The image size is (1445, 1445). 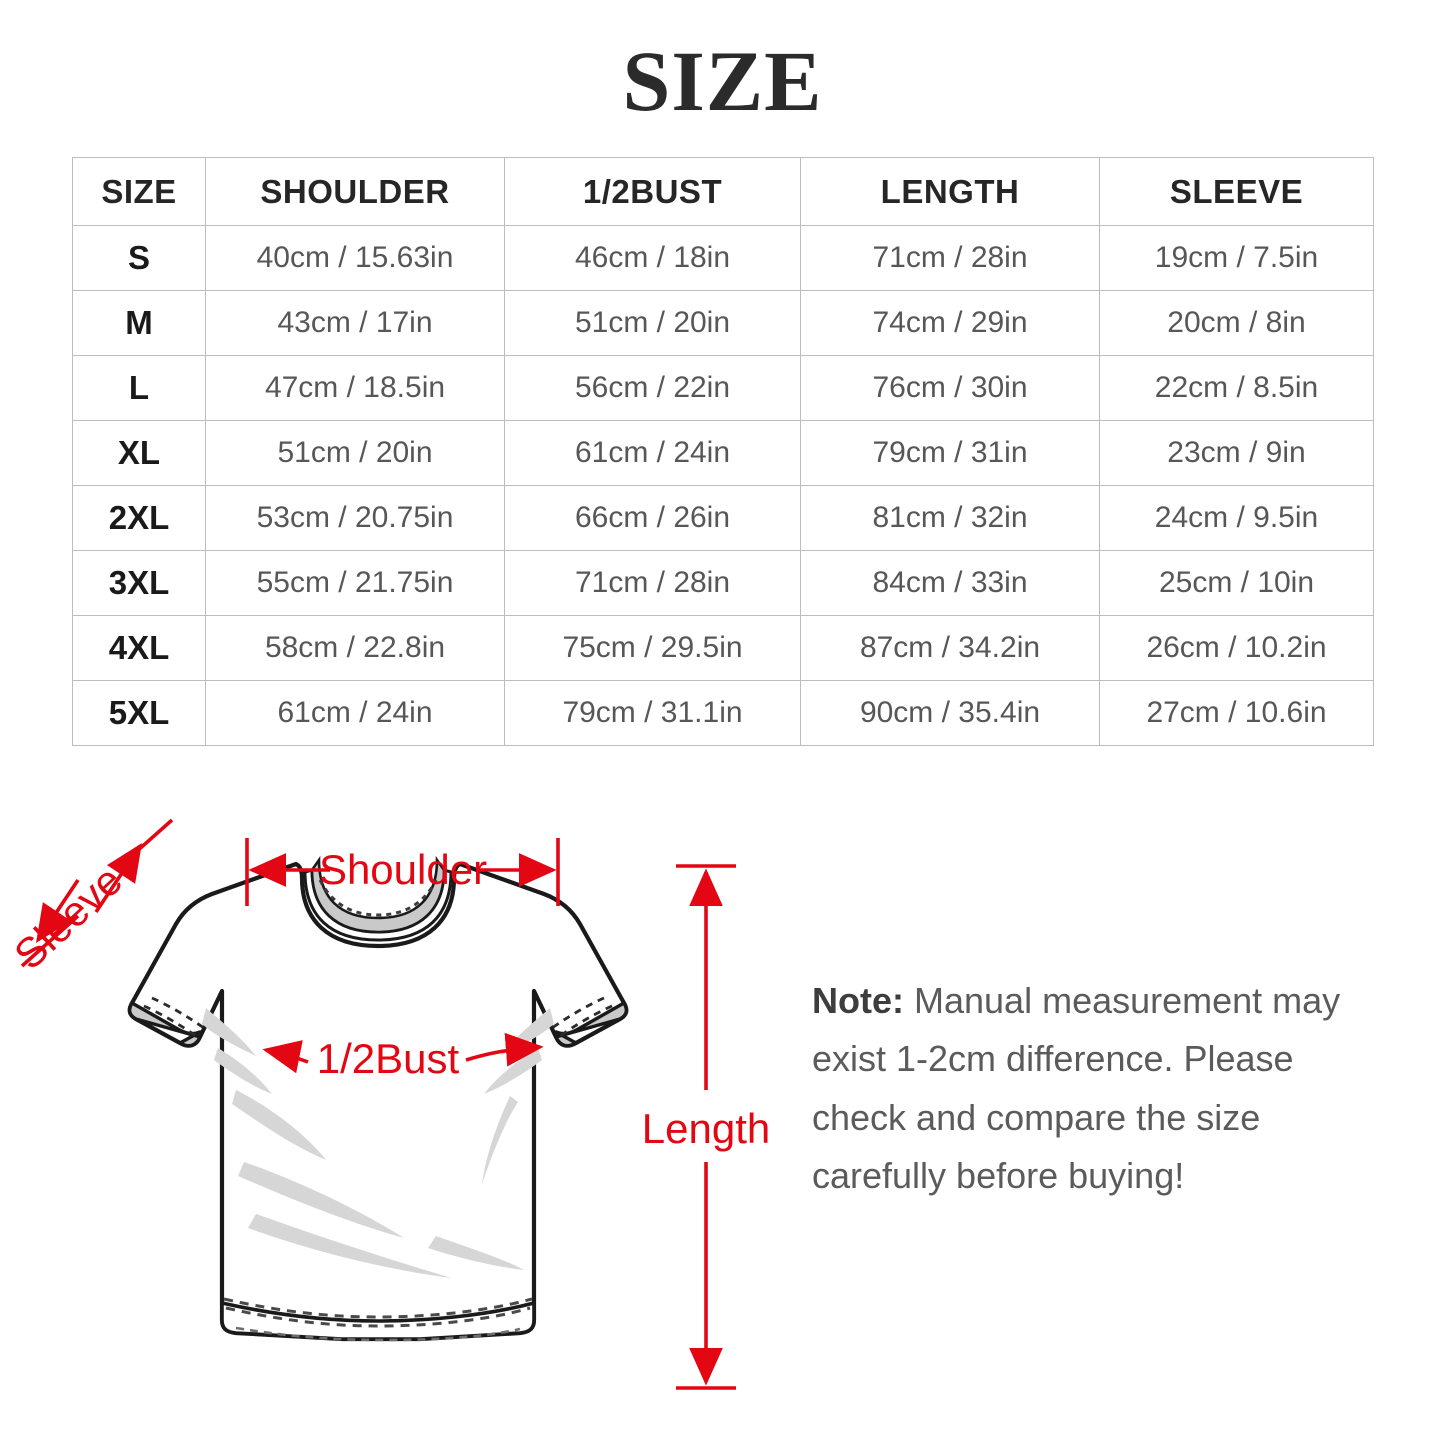 What do you see at coordinates (285, 1057) in the screenshot?
I see `bust-arrow-left` at bounding box center [285, 1057].